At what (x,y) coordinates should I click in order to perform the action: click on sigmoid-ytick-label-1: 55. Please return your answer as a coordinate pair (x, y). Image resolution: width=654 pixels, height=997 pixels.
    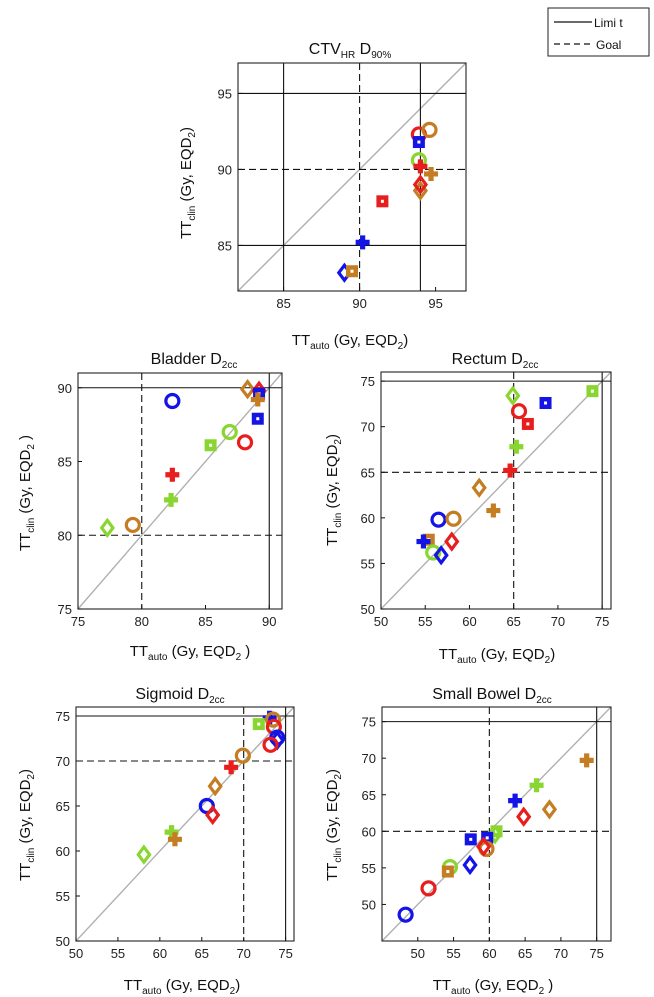
    Looking at the image, I should click on (63, 896).